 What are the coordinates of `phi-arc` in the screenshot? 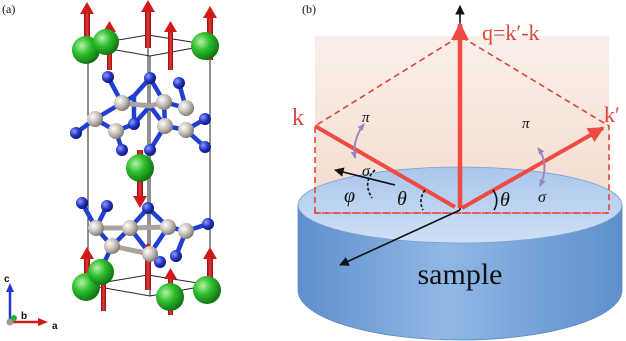 It's located at (371, 184).